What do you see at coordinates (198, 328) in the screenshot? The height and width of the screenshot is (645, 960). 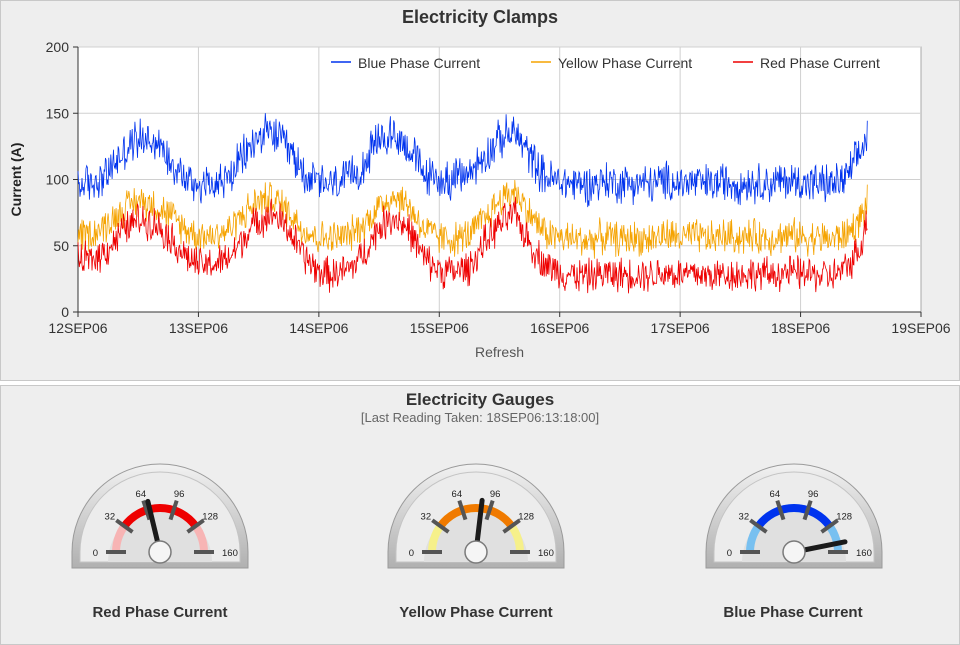 I see `x-tick-label: 13SEP06` at bounding box center [198, 328].